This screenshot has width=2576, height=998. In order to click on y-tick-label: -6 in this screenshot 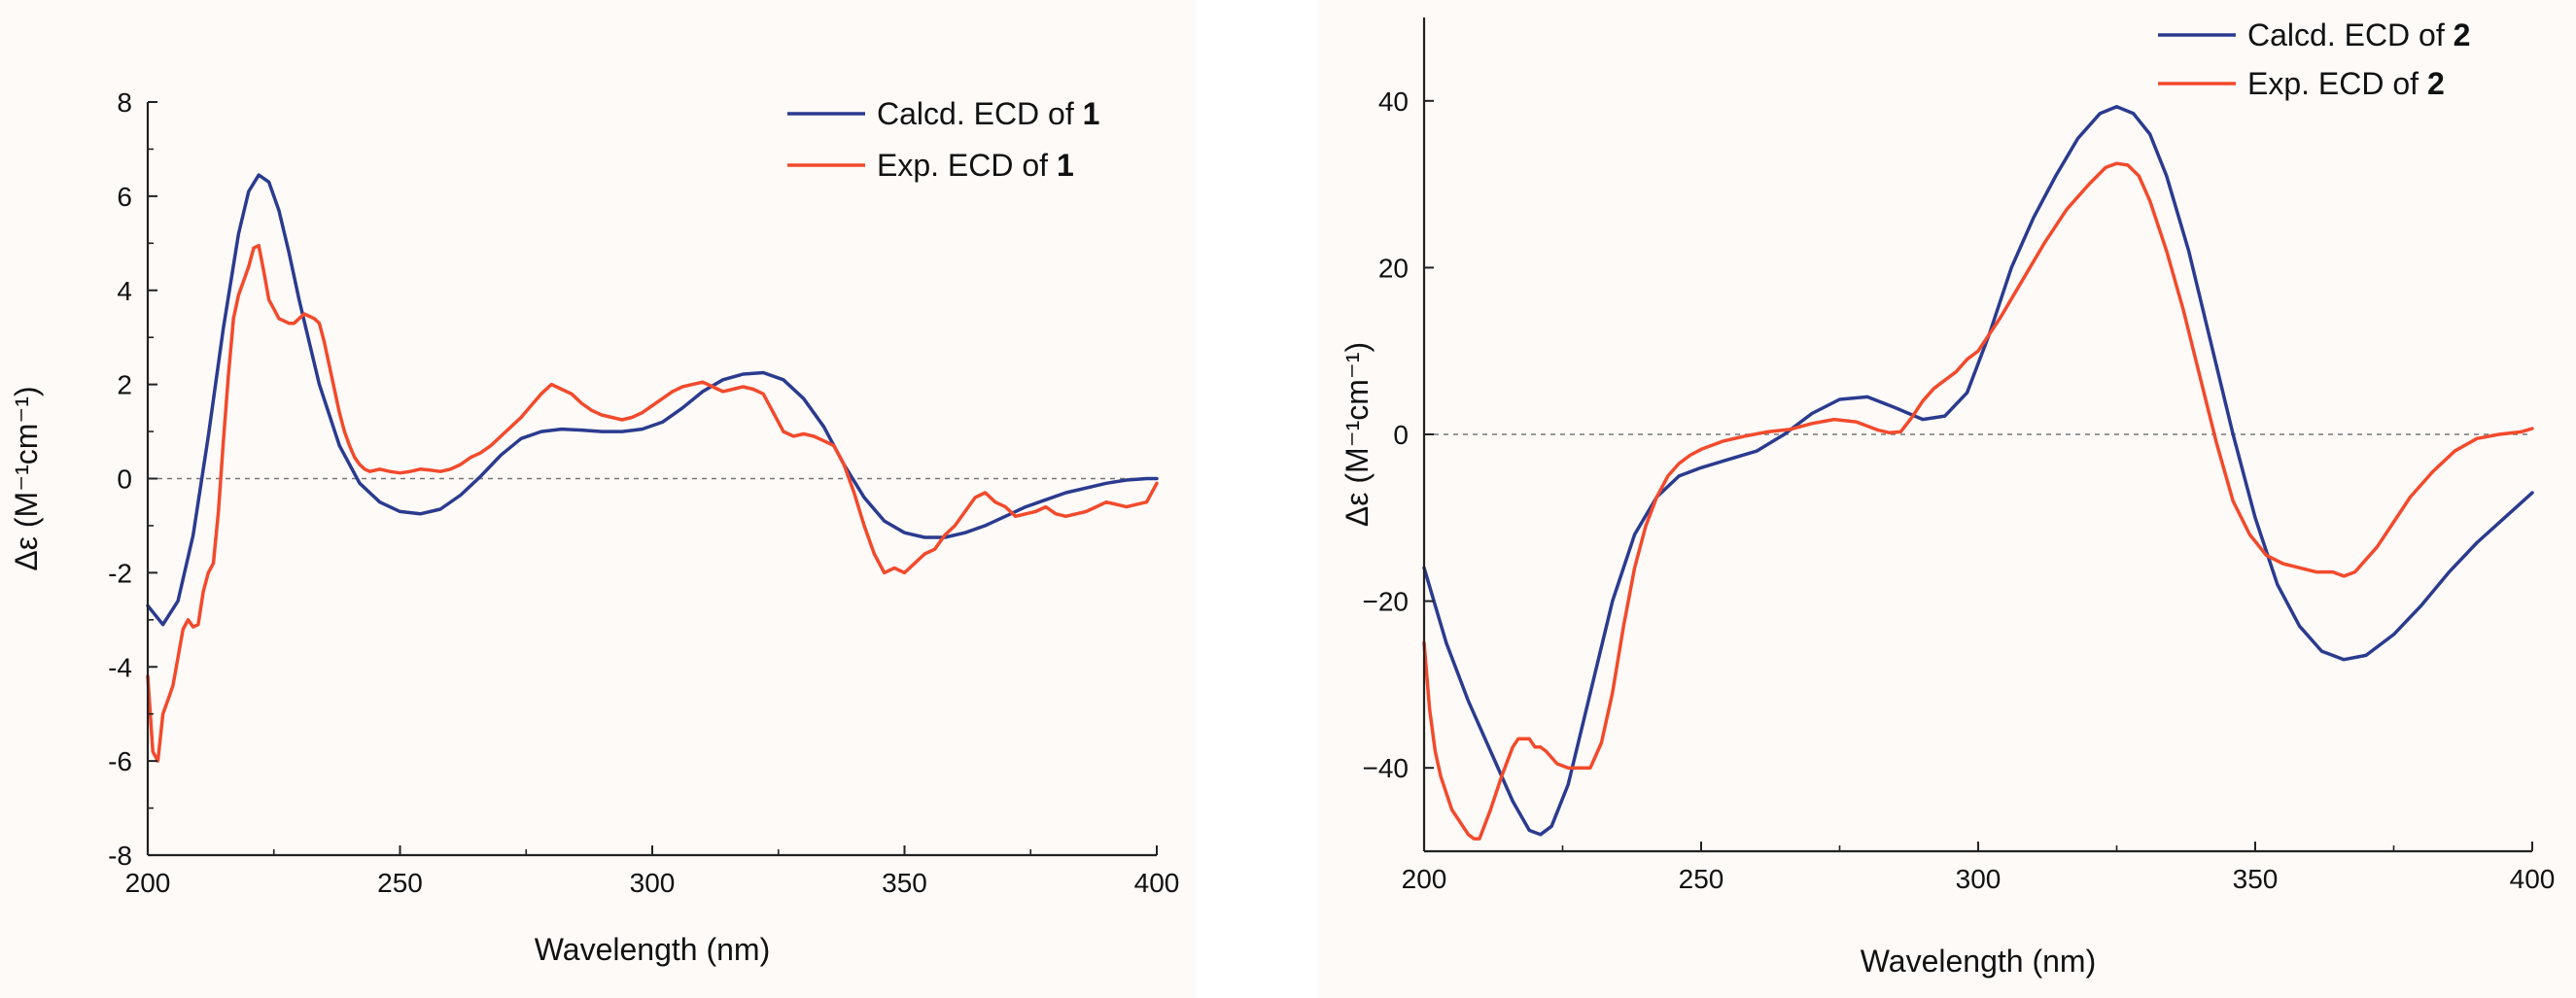, I will do `click(120, 761)`.